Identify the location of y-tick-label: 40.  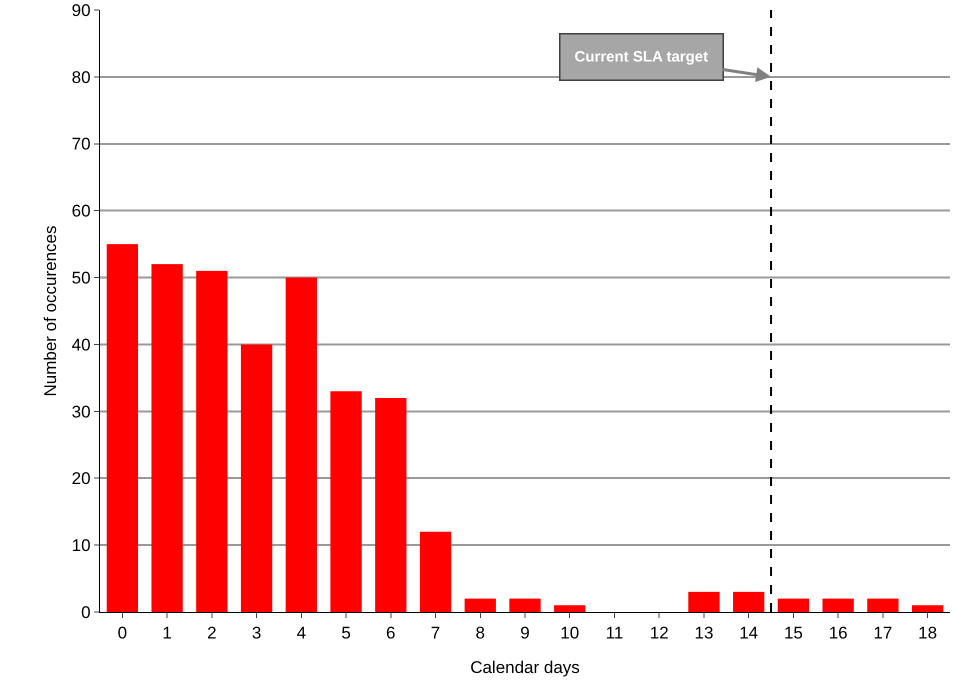
(81, 344).